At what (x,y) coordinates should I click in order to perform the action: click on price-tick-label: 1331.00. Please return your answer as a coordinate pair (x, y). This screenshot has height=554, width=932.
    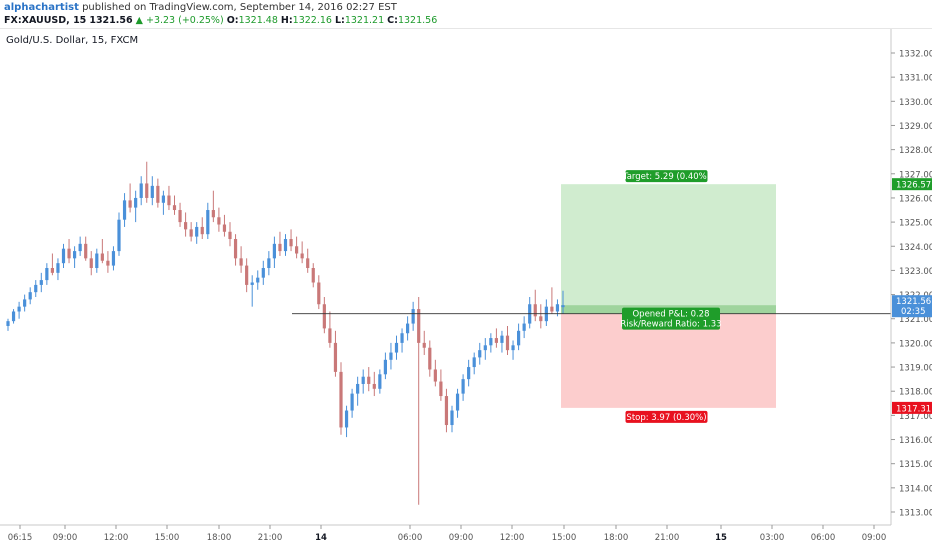
    Looking at the image, I should click on (915, 79).